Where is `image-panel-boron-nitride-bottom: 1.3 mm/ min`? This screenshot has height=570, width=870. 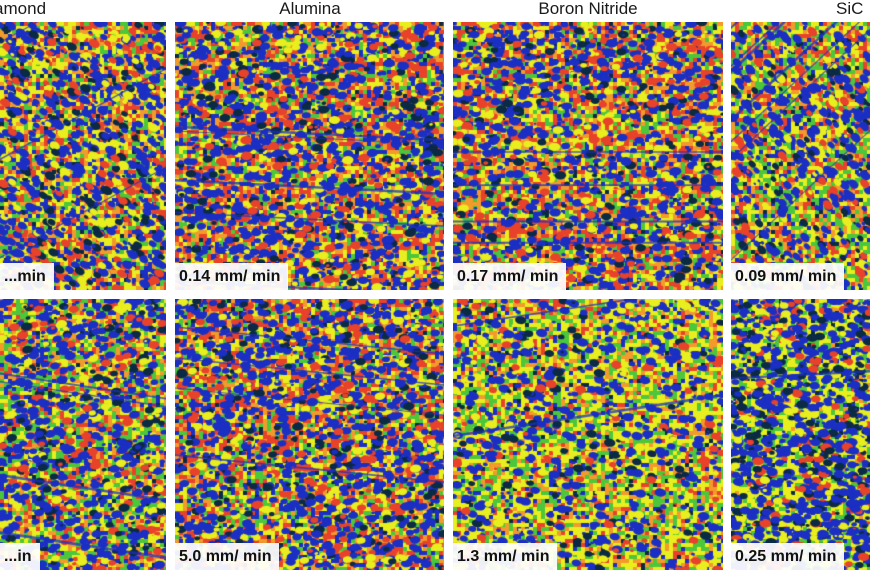
image-panel-boron-nitride-bottom: 1.3 mm/ min is located at coordinates (588, 434).